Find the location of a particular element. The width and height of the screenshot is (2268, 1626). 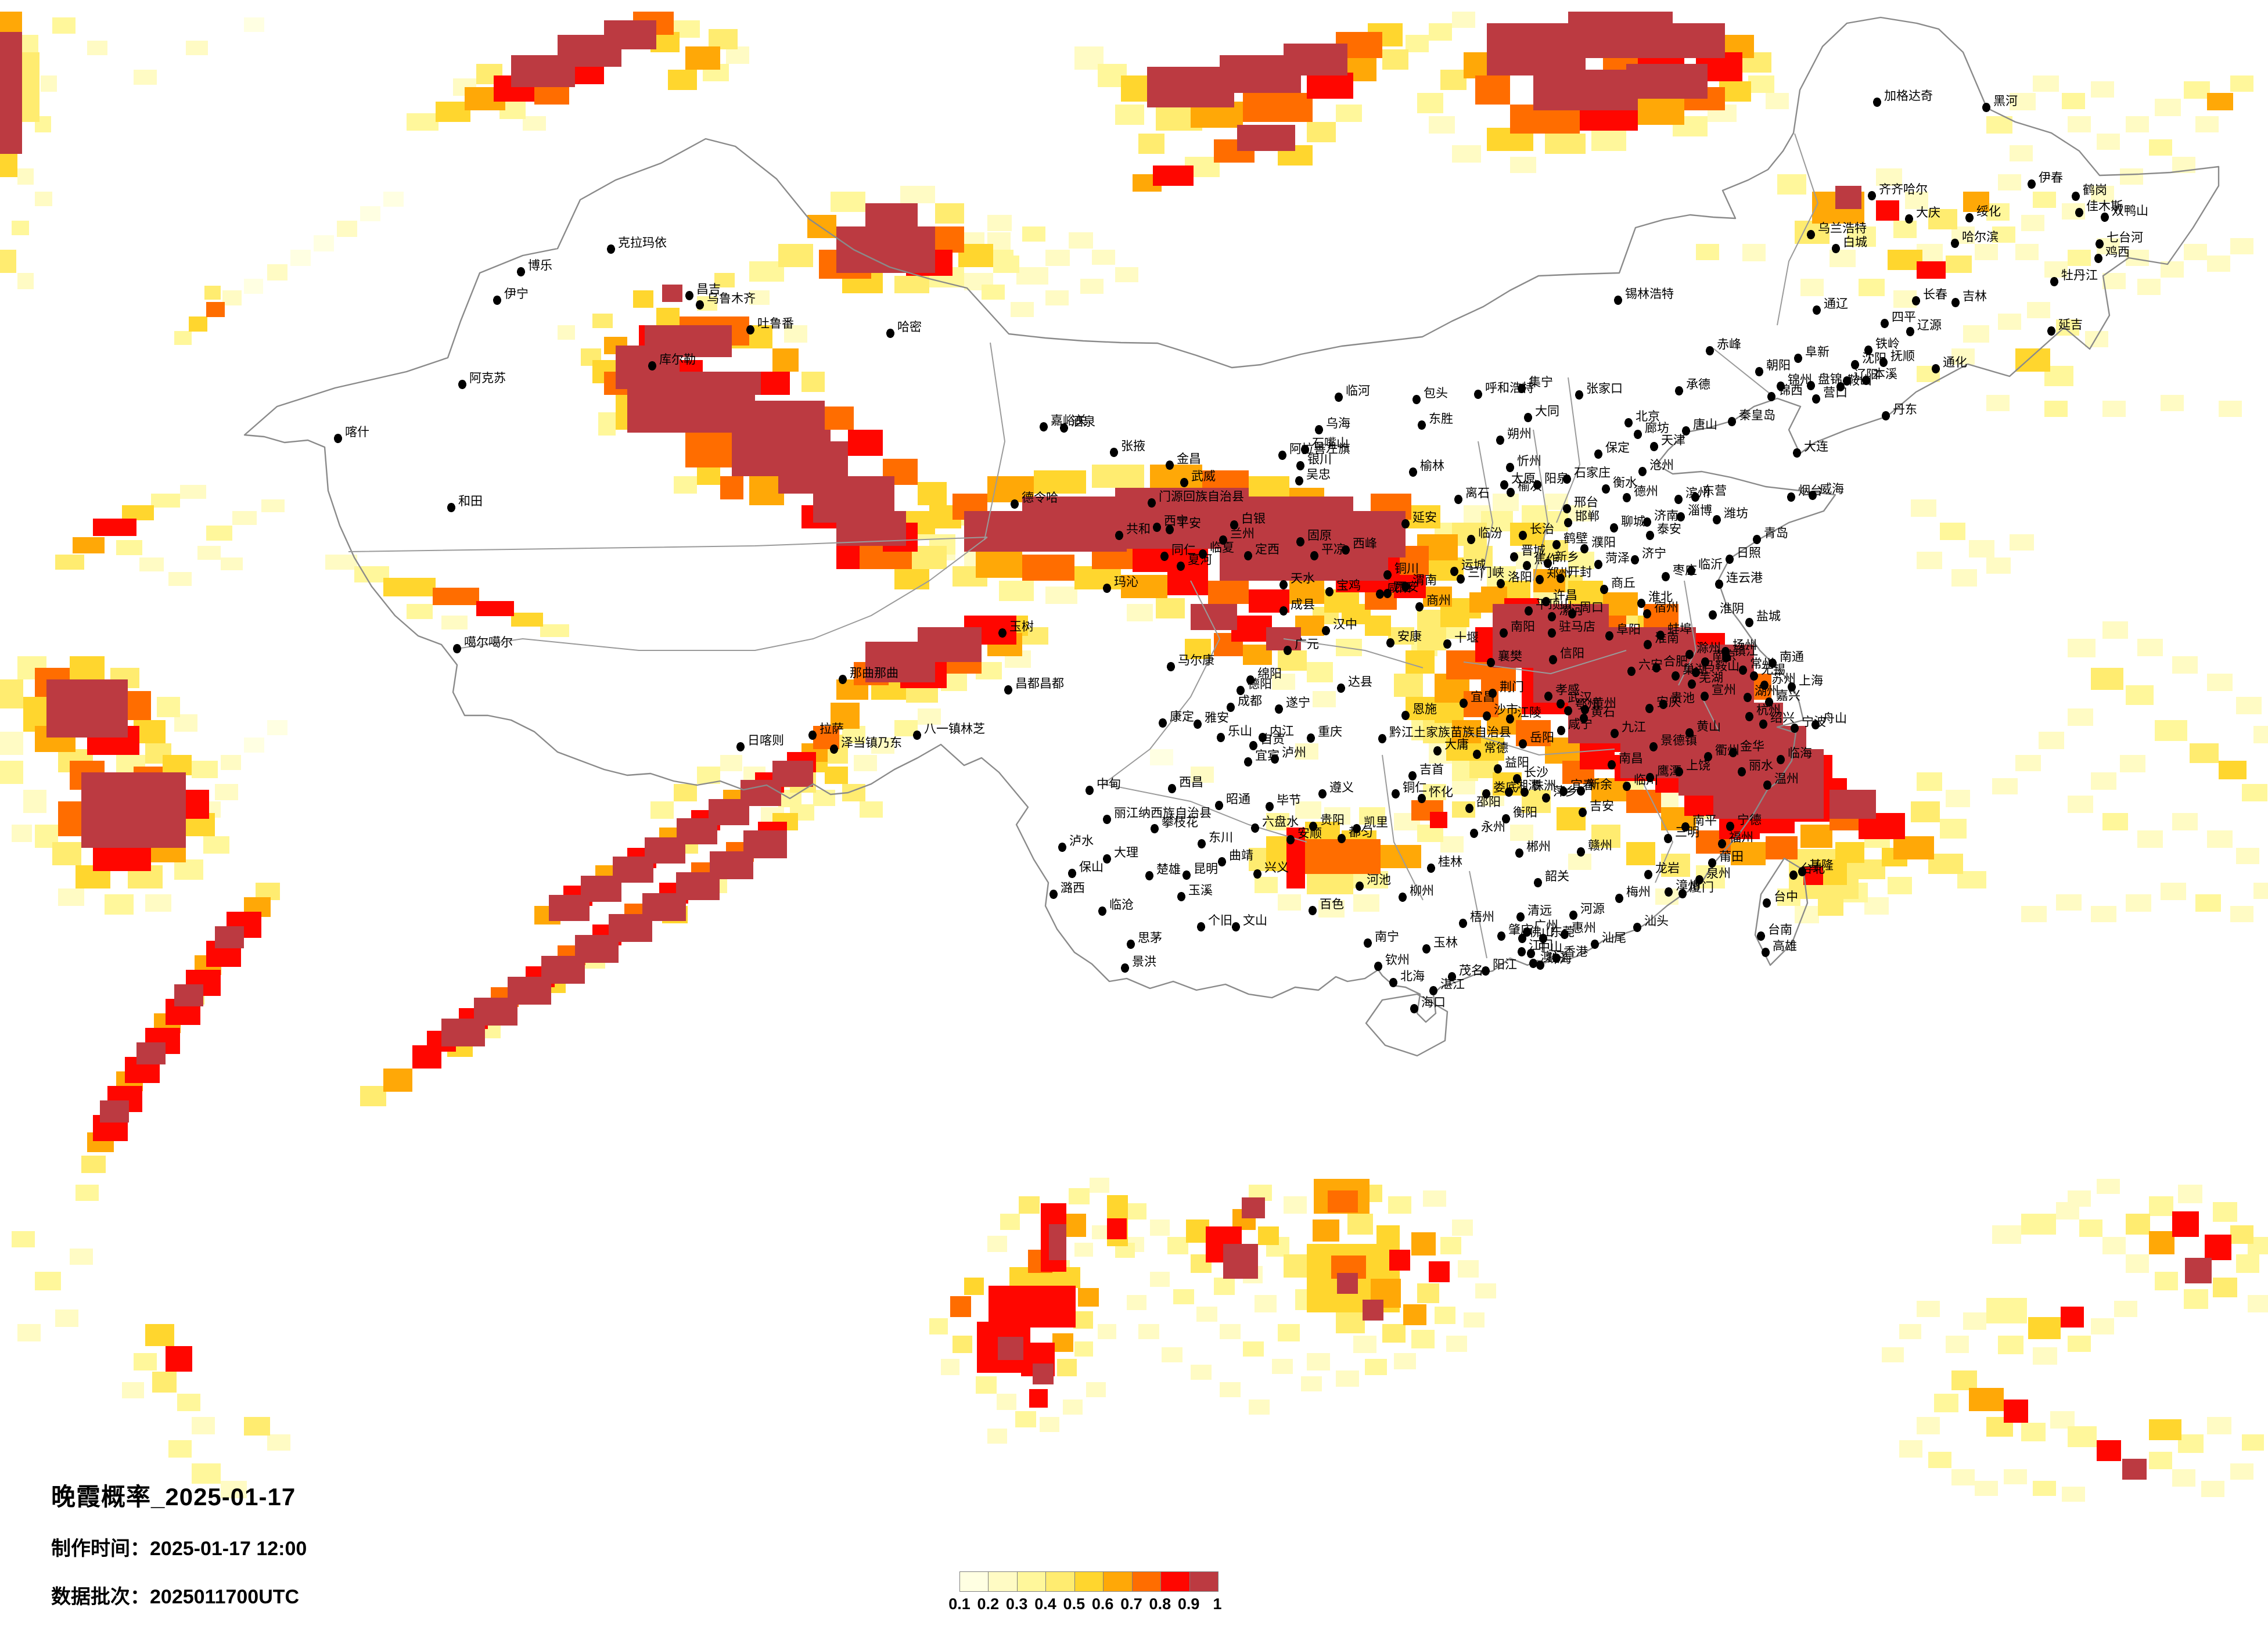

city: 平凉 is located at coordinates (1328, 551).